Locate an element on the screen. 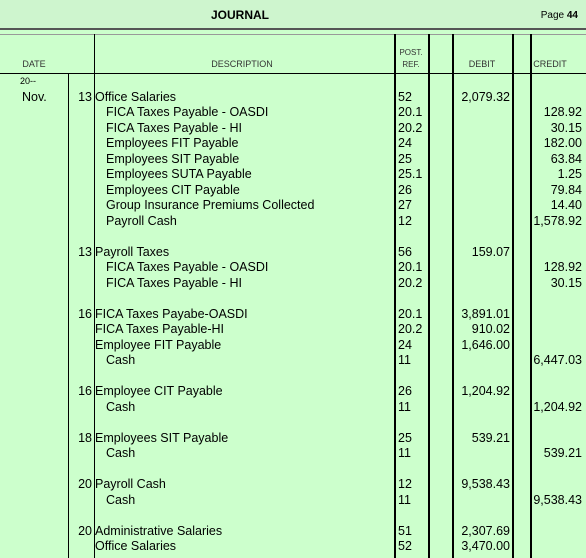  journal-row: 13 Payroll Taxes 56 159.07 is located at coordinates (293, 253).